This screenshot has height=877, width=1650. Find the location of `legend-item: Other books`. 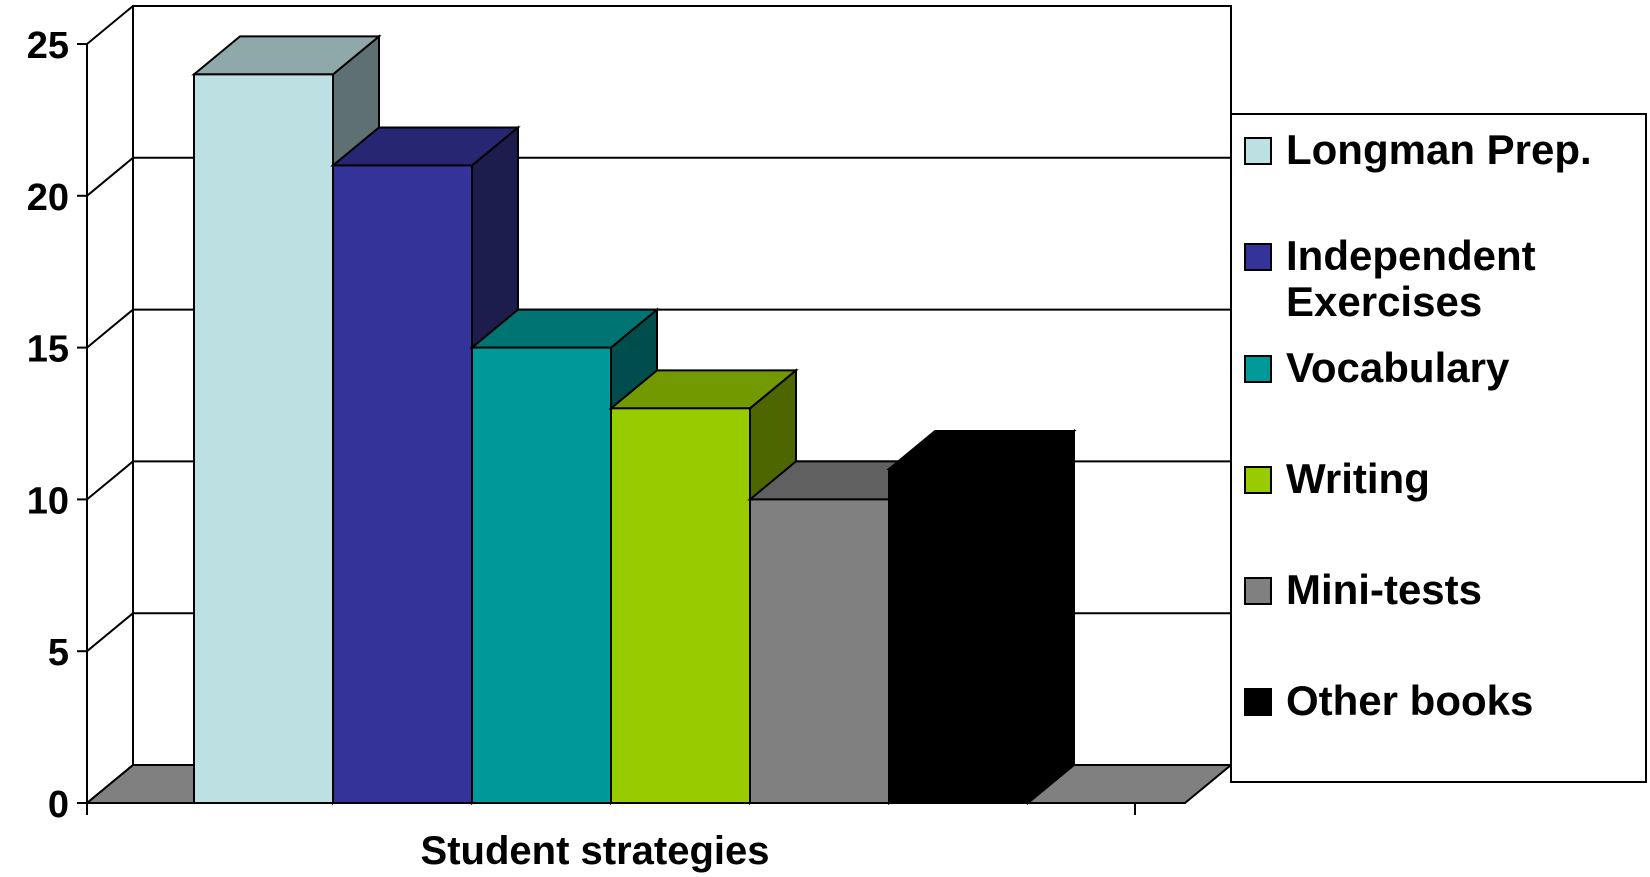

legend-item: Other books is located at coordinates (1435, 701).